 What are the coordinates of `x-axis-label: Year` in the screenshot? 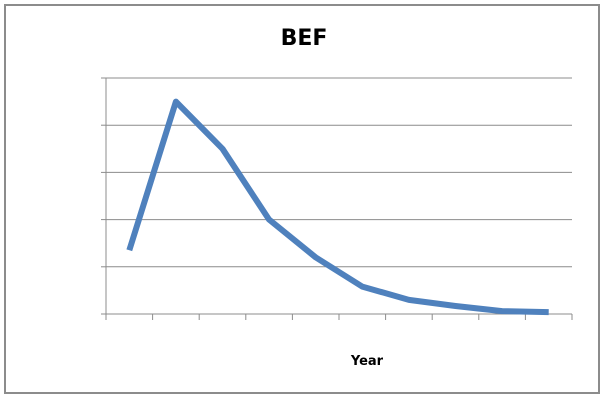 It's located at (367, 361).